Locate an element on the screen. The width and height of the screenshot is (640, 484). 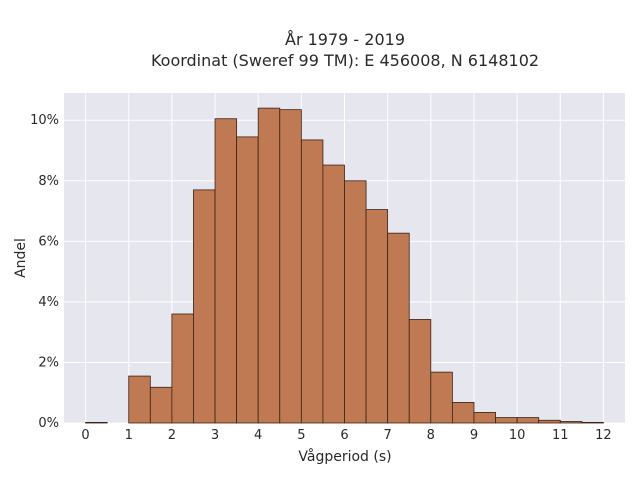
x-tick-label: 3 is located at coordinates (215, 435).